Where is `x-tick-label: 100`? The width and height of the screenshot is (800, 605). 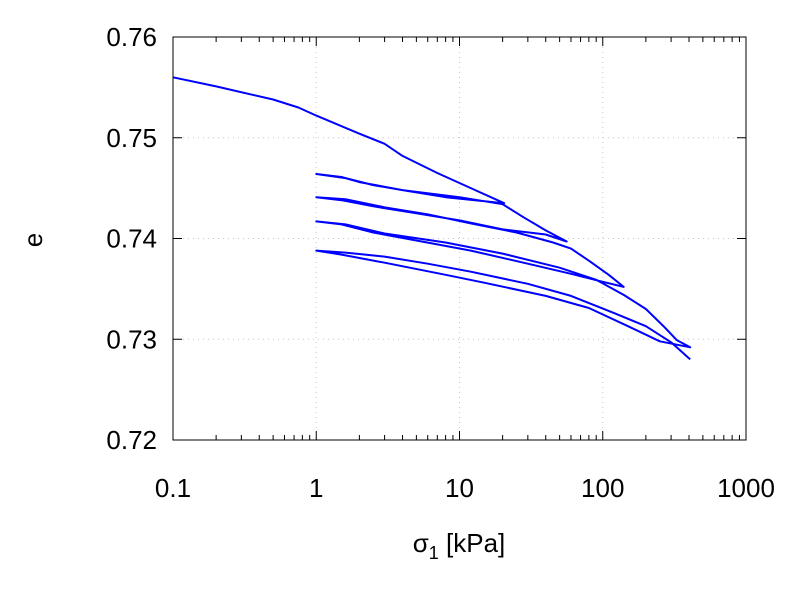
x-tick-label: 100 is located at coordinates (602, 488).